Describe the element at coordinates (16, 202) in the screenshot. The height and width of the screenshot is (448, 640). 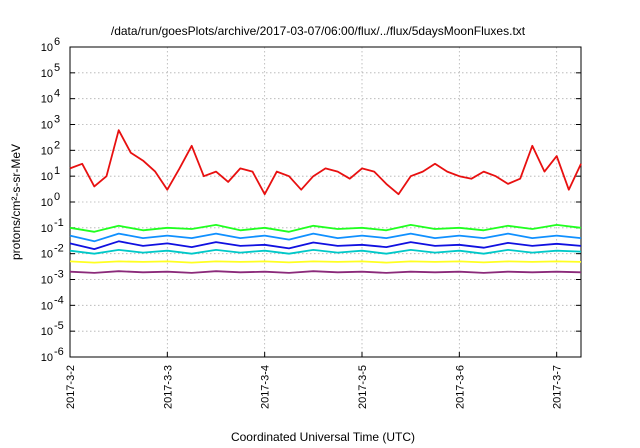
I see `y-axis-label: protons/cm²-s-sr-MeV` at that location.